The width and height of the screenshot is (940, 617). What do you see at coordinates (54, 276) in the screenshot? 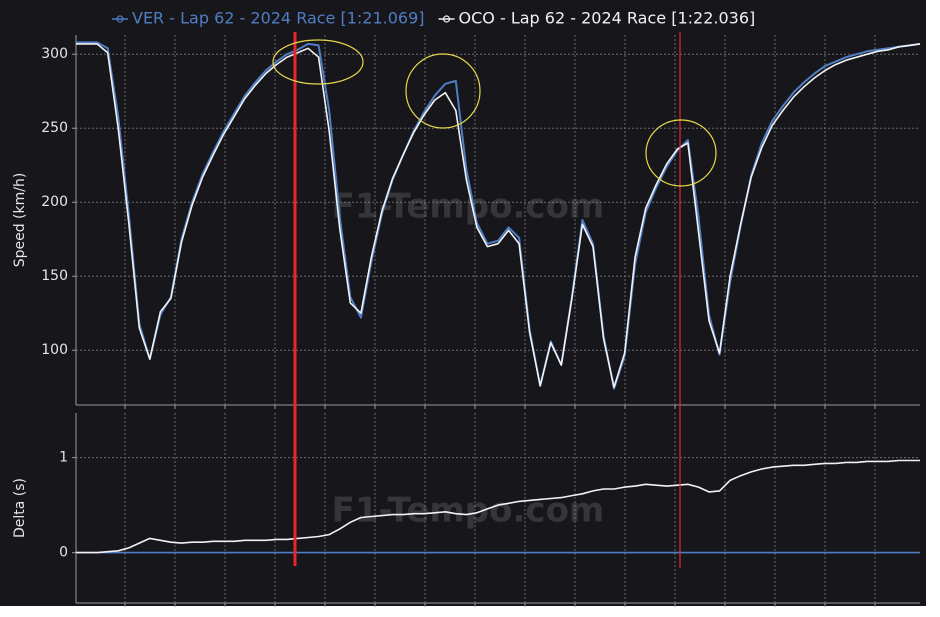
I see `y-tick-label: 150` at bounding box center [54, 276].